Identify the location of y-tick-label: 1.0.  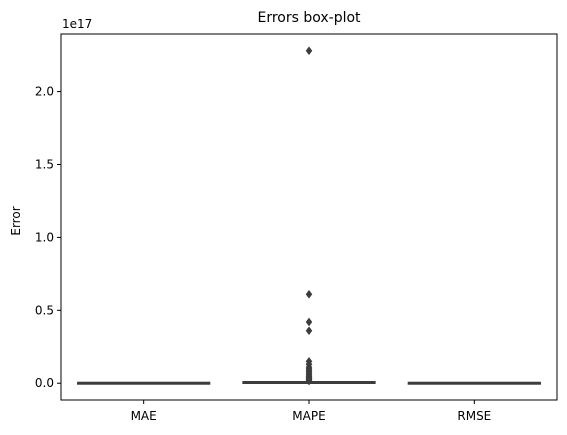
(44, 237).